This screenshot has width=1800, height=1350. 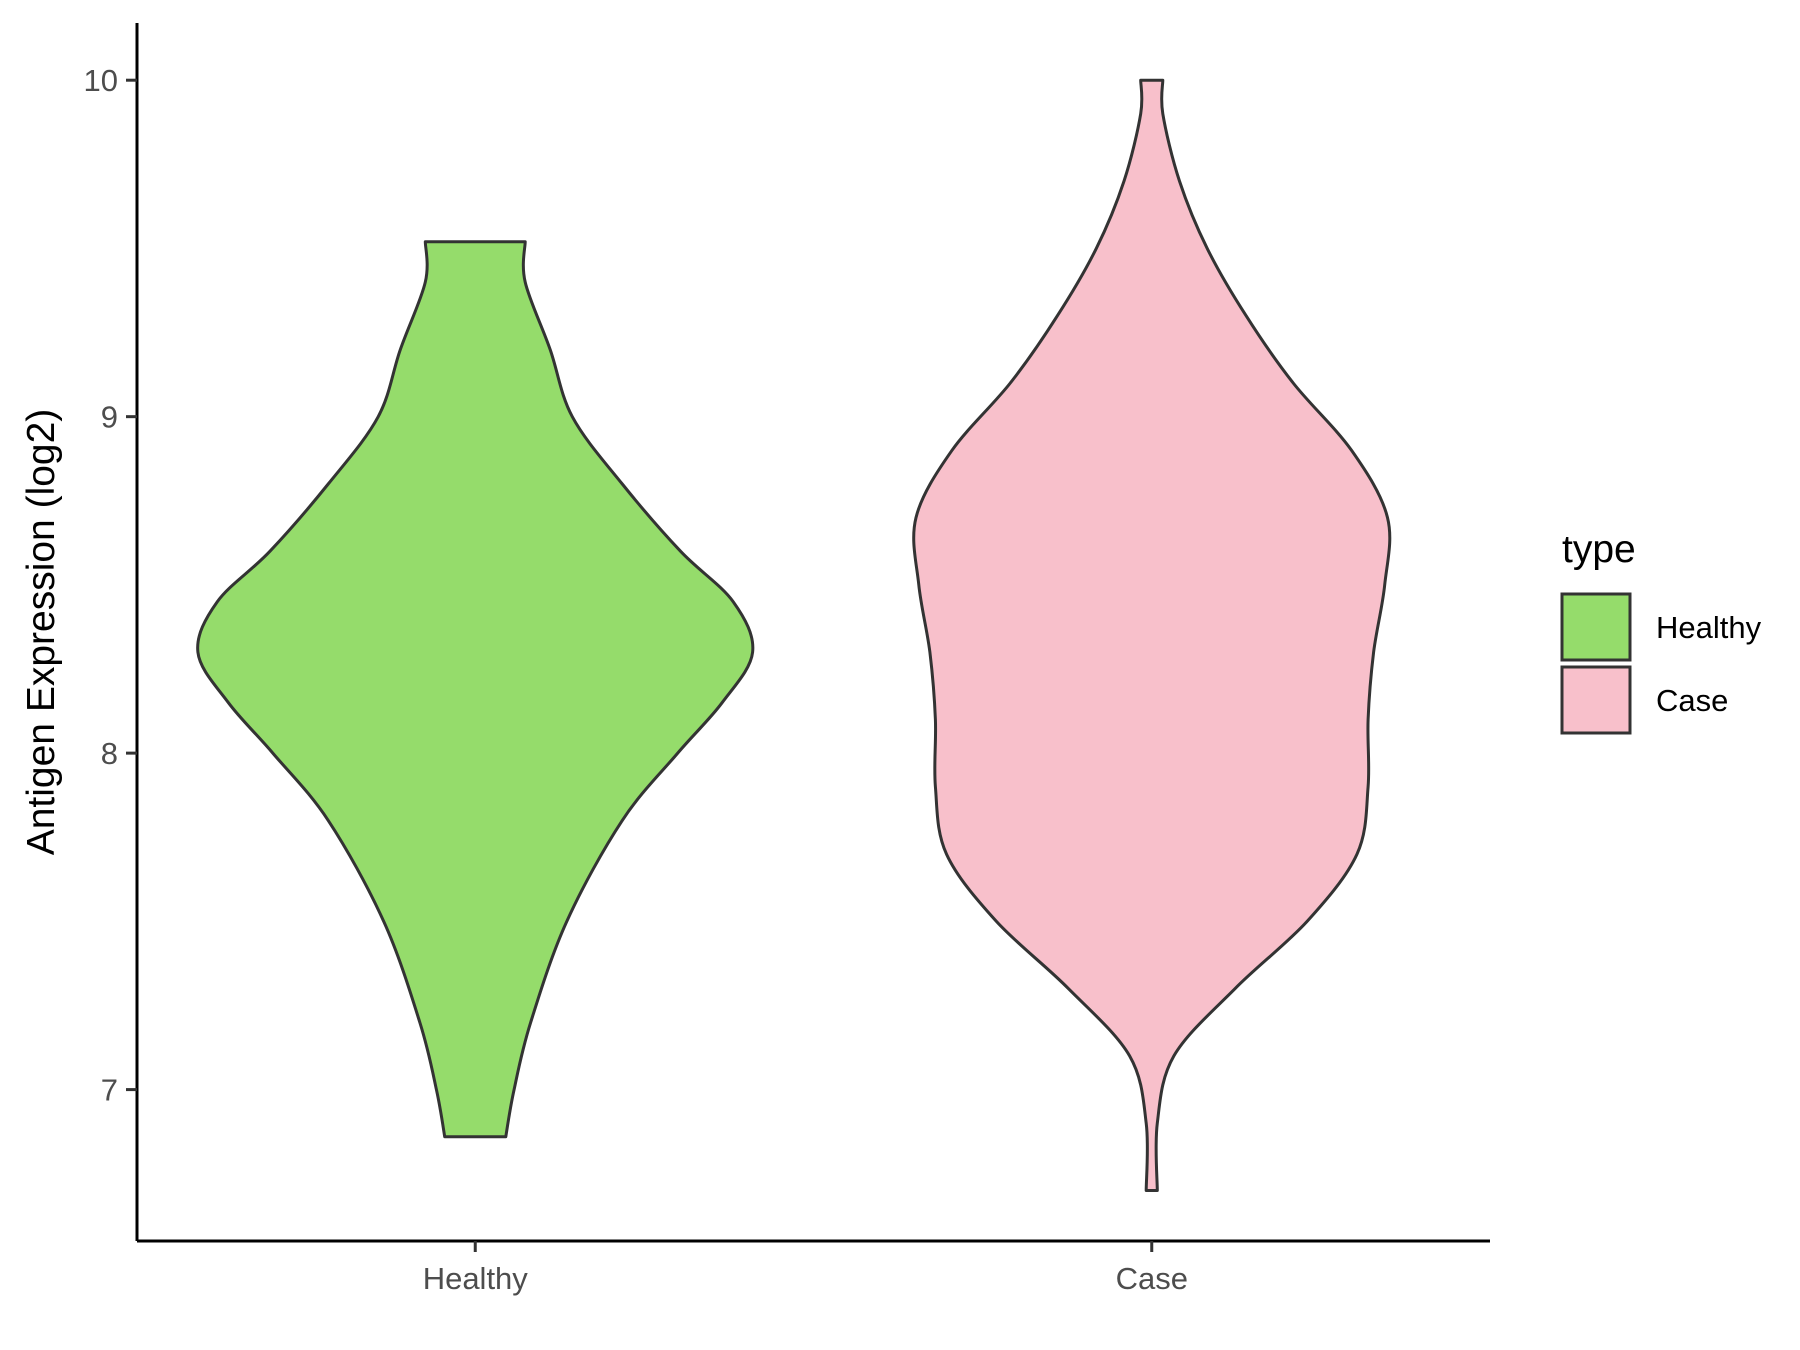 I want to click on y-axis-ticks: 7 8 9 10, so click(x=110, y=585).